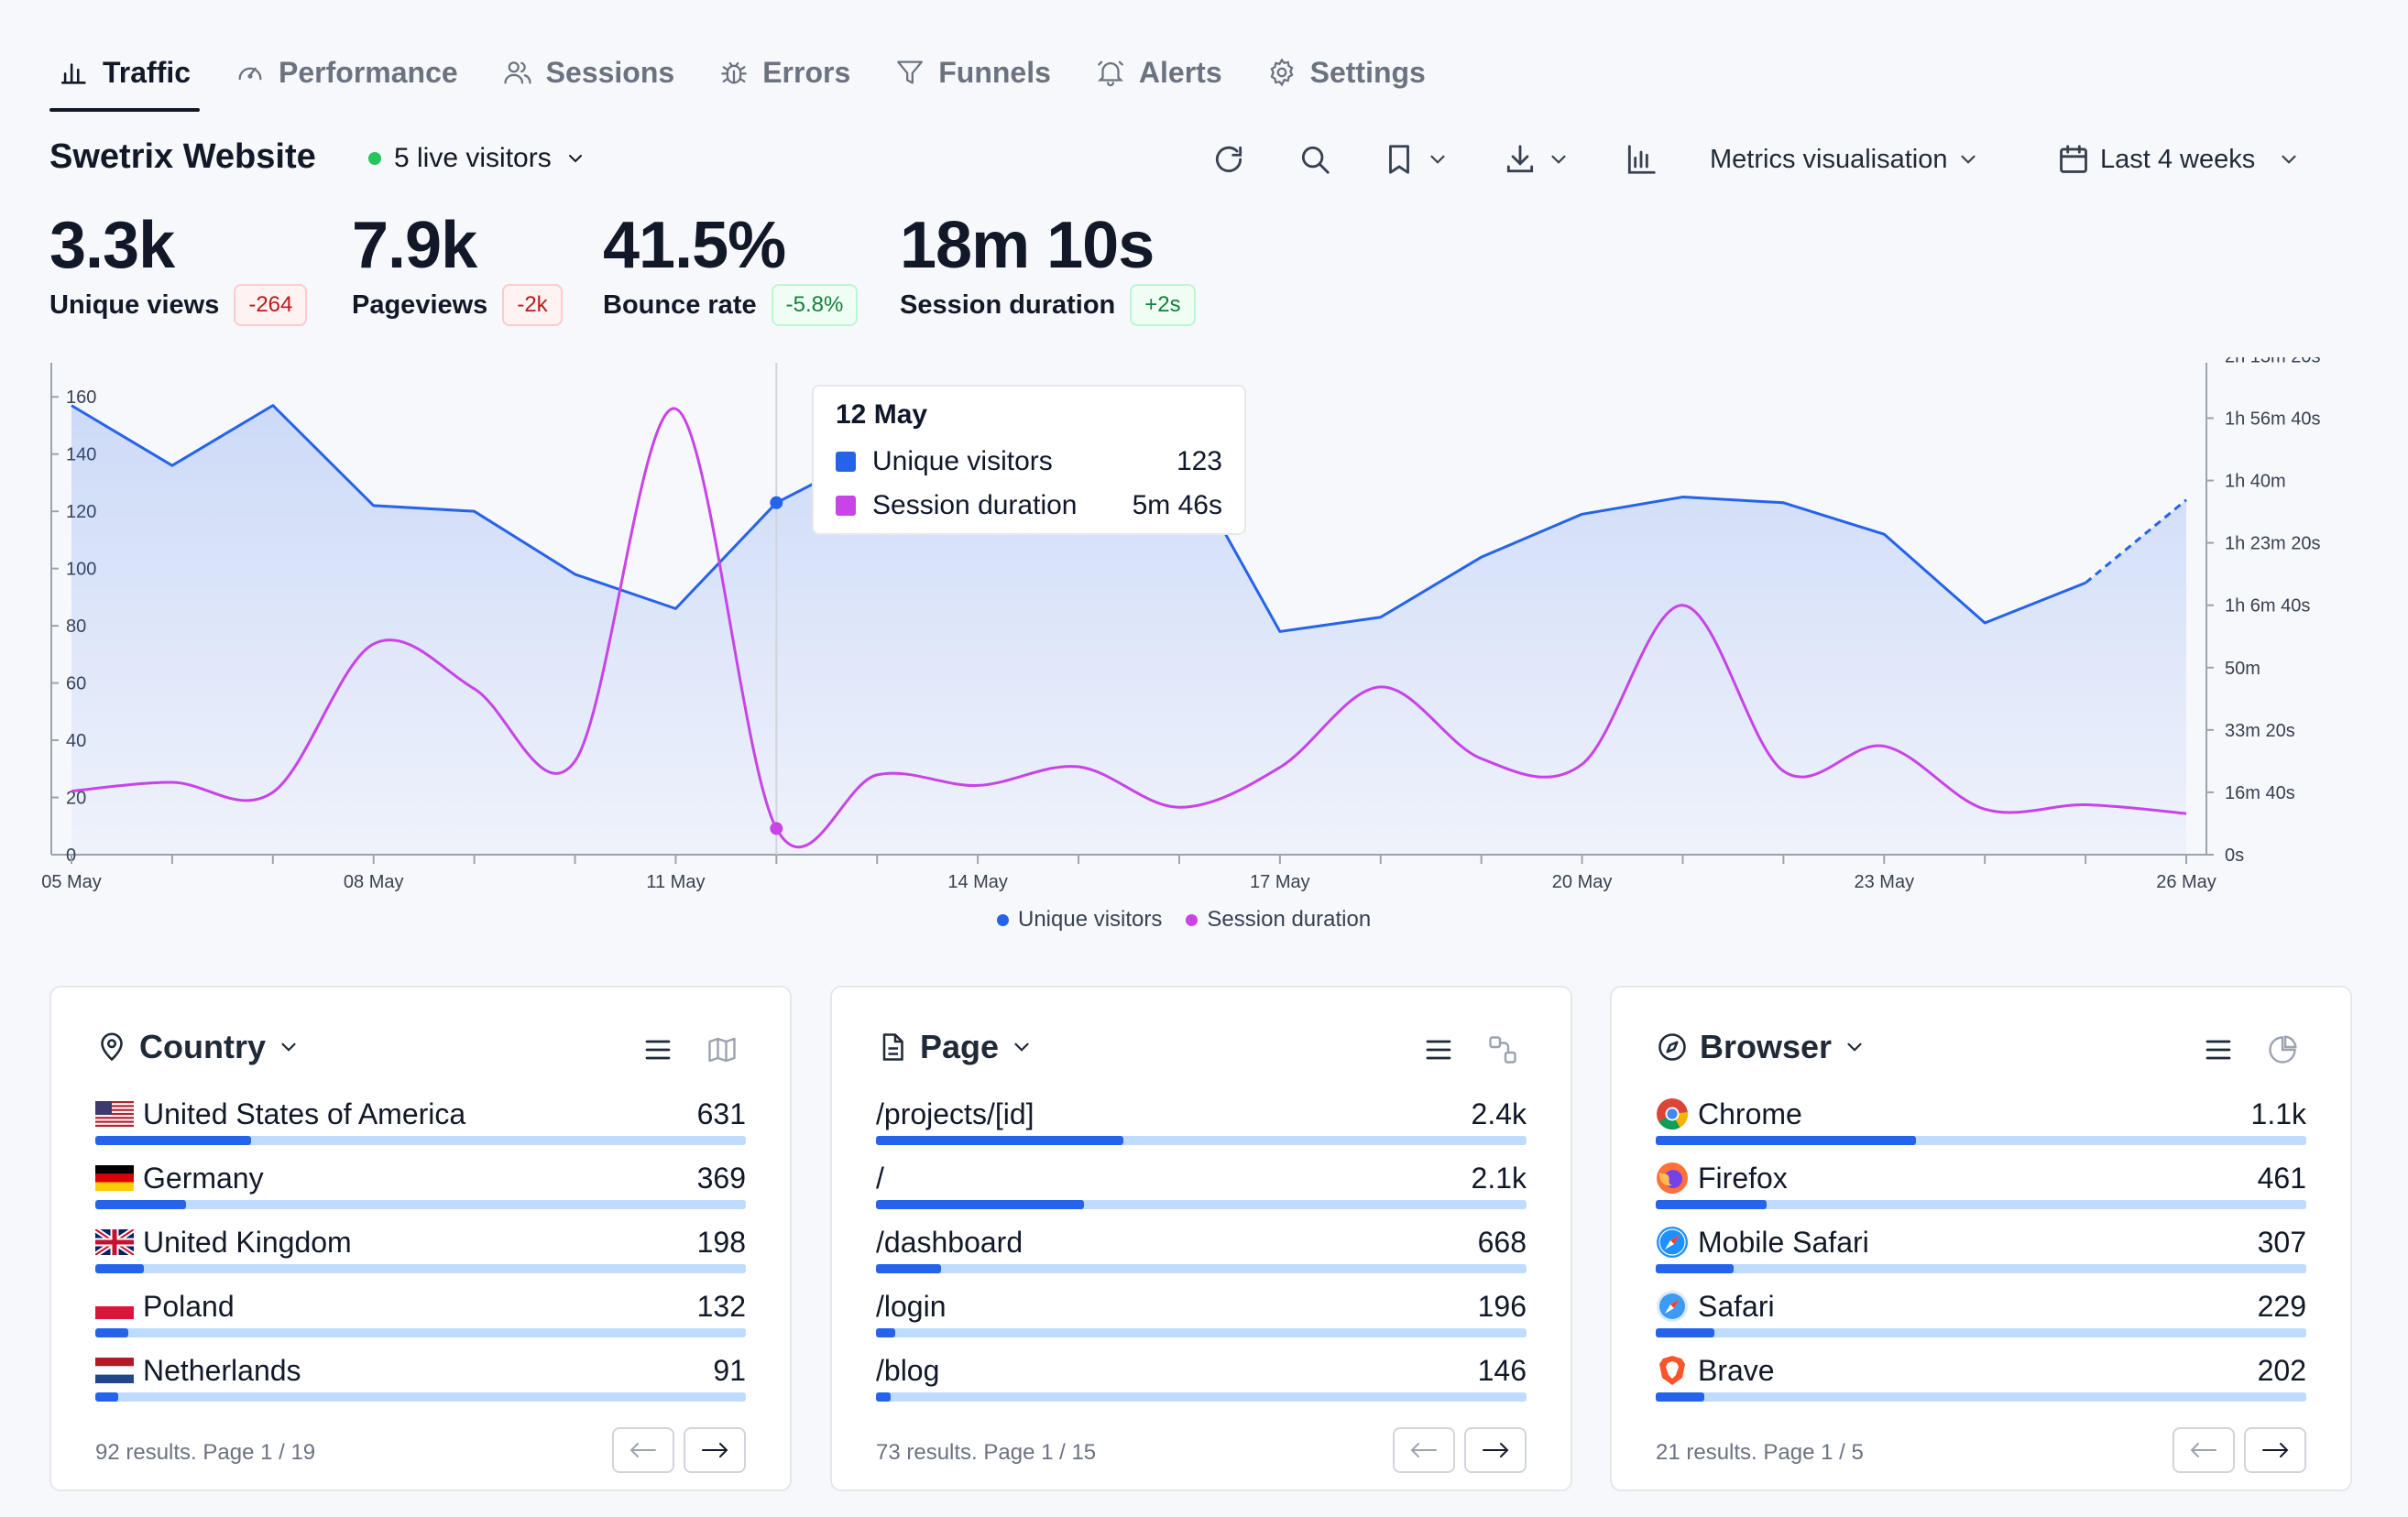 The image size is (2408, 1517). I want to click on bookmark-button, so click(1416, 159).